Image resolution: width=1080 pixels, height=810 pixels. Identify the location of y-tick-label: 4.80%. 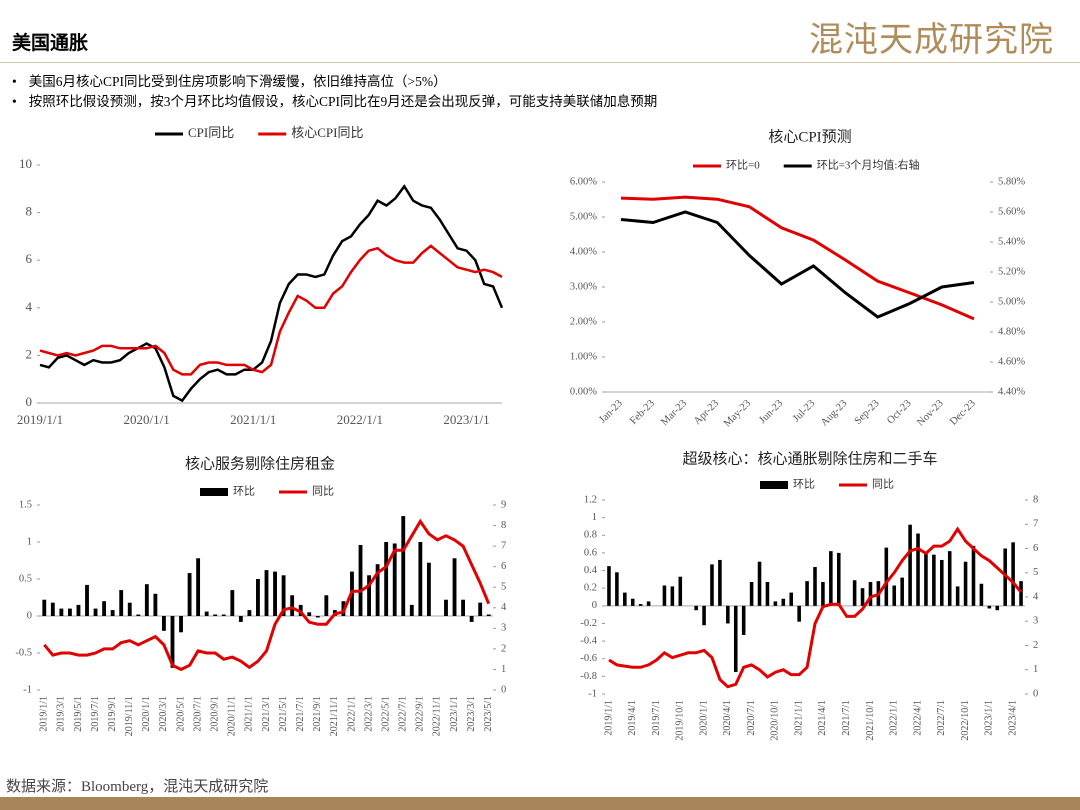
(1011, 331).